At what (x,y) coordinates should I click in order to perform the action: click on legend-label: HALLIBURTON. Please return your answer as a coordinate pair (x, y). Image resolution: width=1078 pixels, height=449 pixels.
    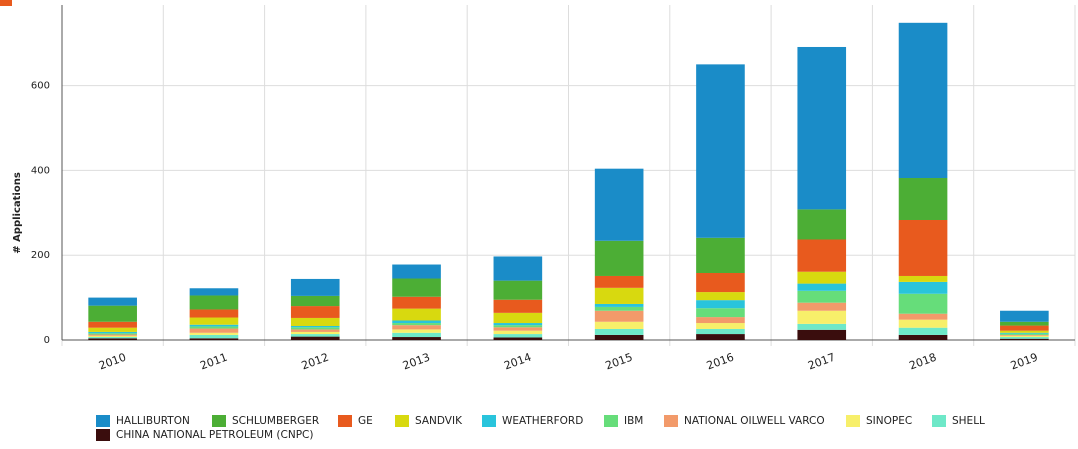
    Looking at the image, I should click on (153, 421).